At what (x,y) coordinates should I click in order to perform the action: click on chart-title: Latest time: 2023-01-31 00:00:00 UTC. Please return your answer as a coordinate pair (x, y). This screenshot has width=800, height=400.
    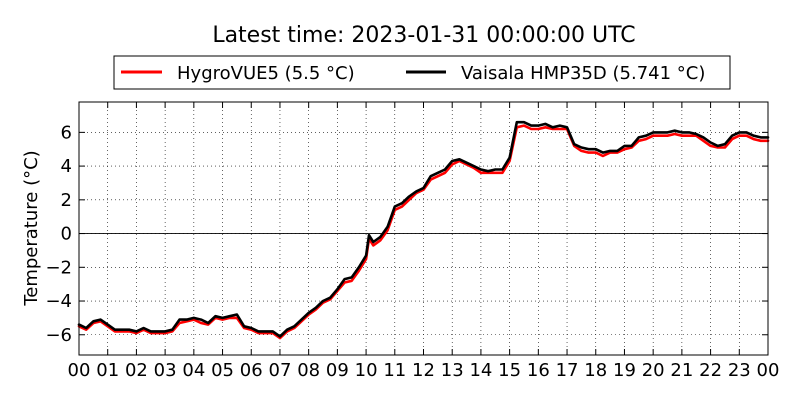
    Looking at the image, I should click on (423, 35).